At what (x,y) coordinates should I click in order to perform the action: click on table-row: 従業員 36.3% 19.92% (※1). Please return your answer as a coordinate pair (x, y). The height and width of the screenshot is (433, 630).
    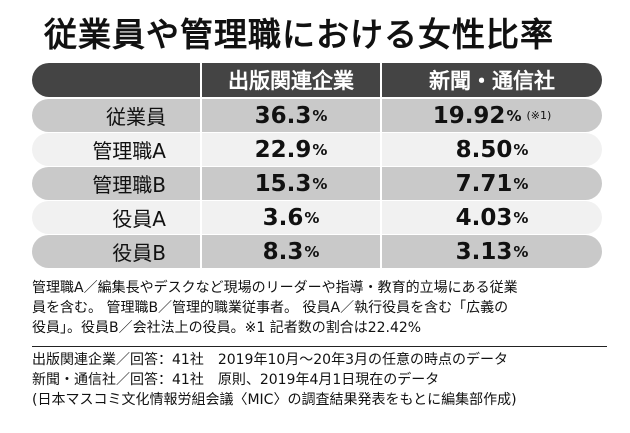
    Looking at the image, I should click on (317, 115).